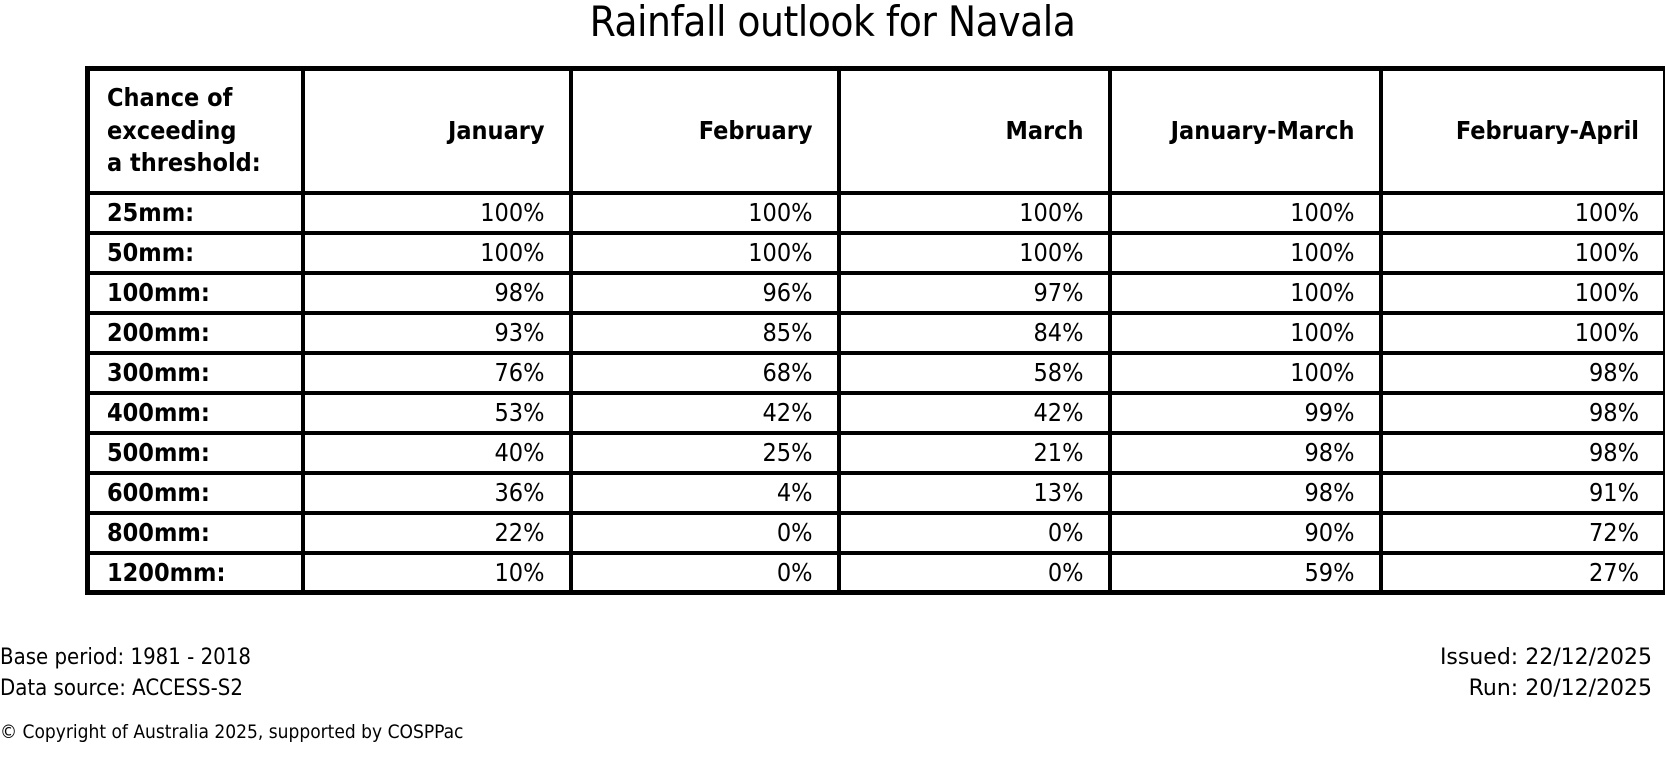 The image size is (1665, 769). Describe the element at coordinates (436, 332) in the screenshot. I see `probability-cell: 93%` at that location.